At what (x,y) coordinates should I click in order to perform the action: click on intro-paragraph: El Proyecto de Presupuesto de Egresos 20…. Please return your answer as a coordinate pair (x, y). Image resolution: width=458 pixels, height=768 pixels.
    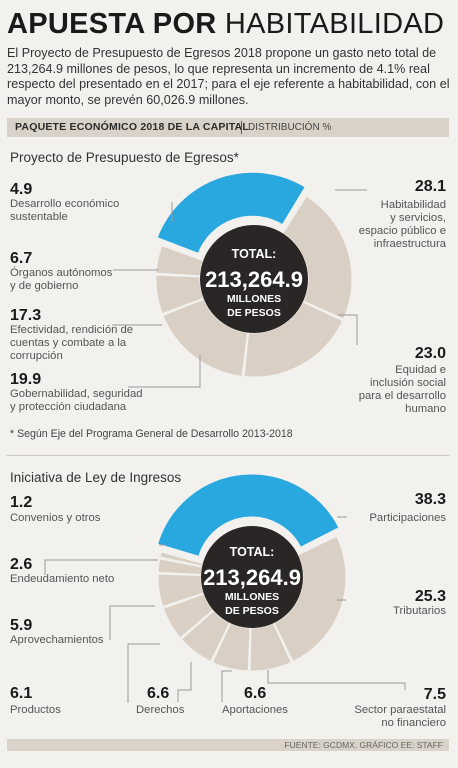
    Looking at the image, I should click on (228, 76).